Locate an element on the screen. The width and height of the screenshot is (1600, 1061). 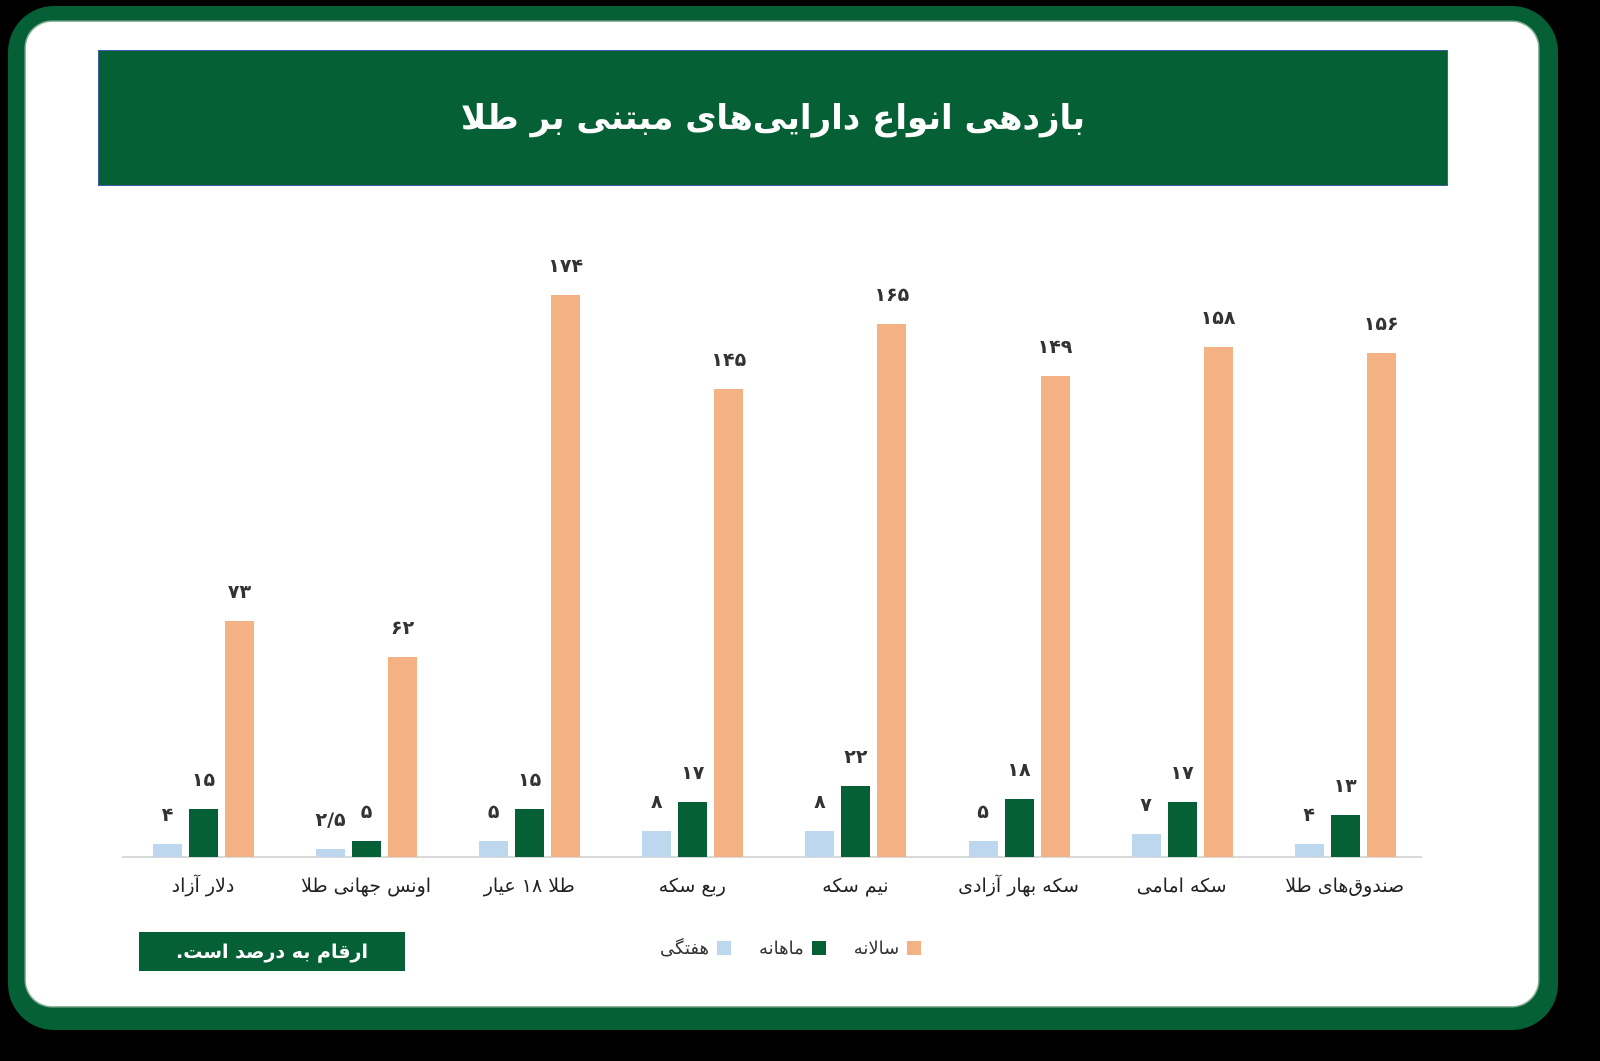
data-label-yearly: ۱۷۴ is located at coordinates (566, 265).